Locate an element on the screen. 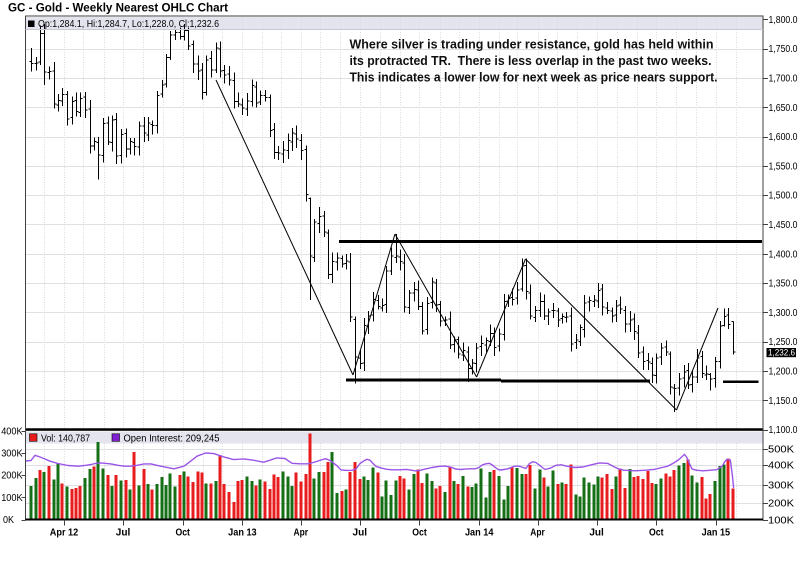 Image resolution: width=800 pixels, height=561 pixels. svg-text: Open Interest: 209,245 is located at coordinates (172, 439).